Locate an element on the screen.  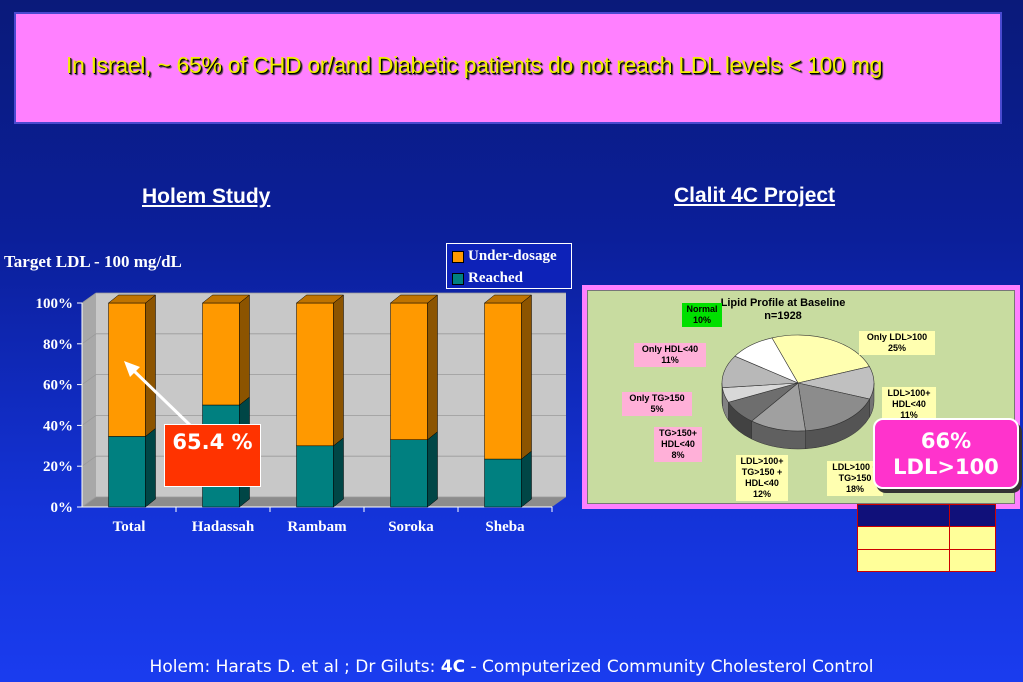
pie-label-ldl-hdl: LDL>100+ HDL<40 11% is located at coordinates (909, 404).